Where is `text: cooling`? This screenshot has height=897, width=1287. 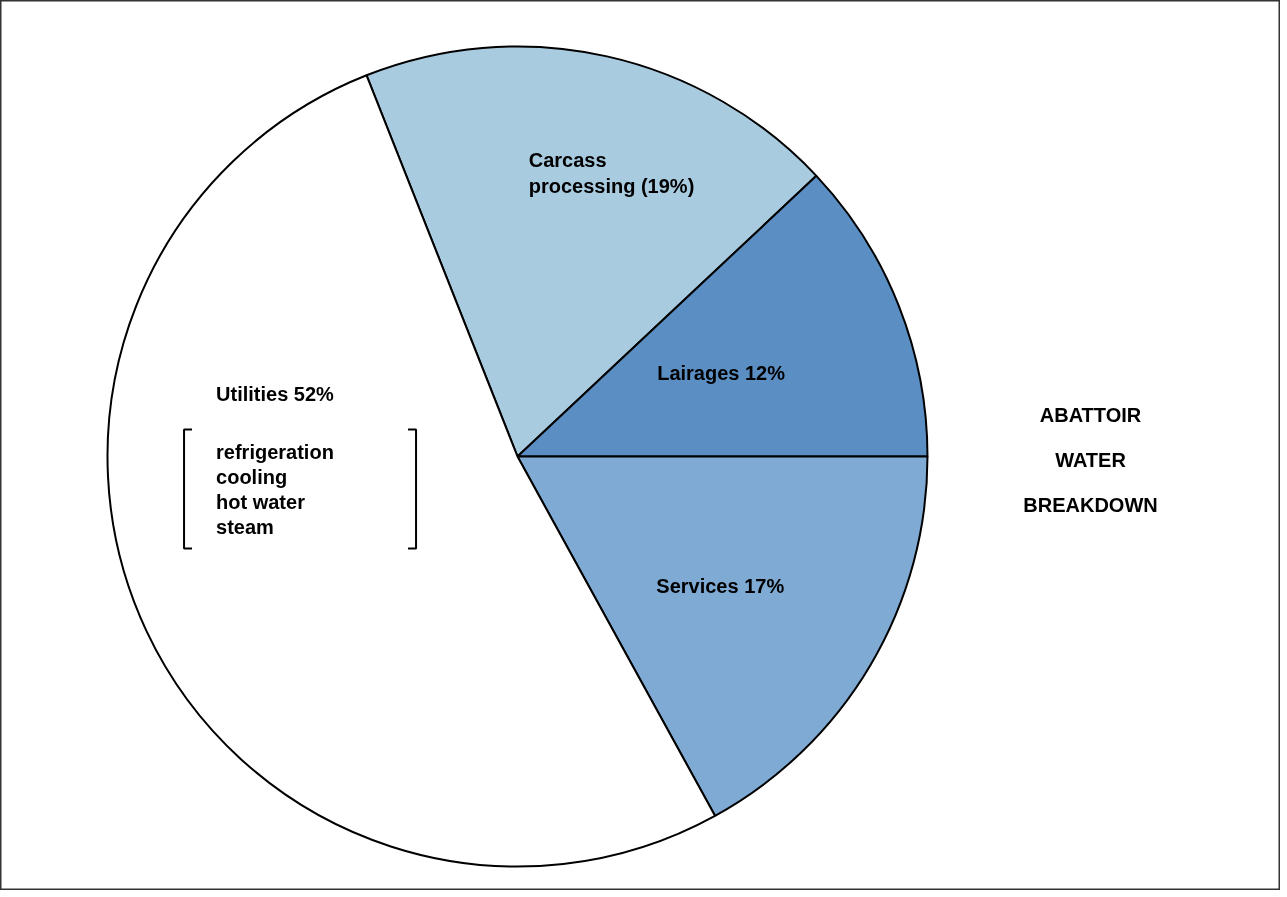 text: cooling is located at coordinates (252, 476).